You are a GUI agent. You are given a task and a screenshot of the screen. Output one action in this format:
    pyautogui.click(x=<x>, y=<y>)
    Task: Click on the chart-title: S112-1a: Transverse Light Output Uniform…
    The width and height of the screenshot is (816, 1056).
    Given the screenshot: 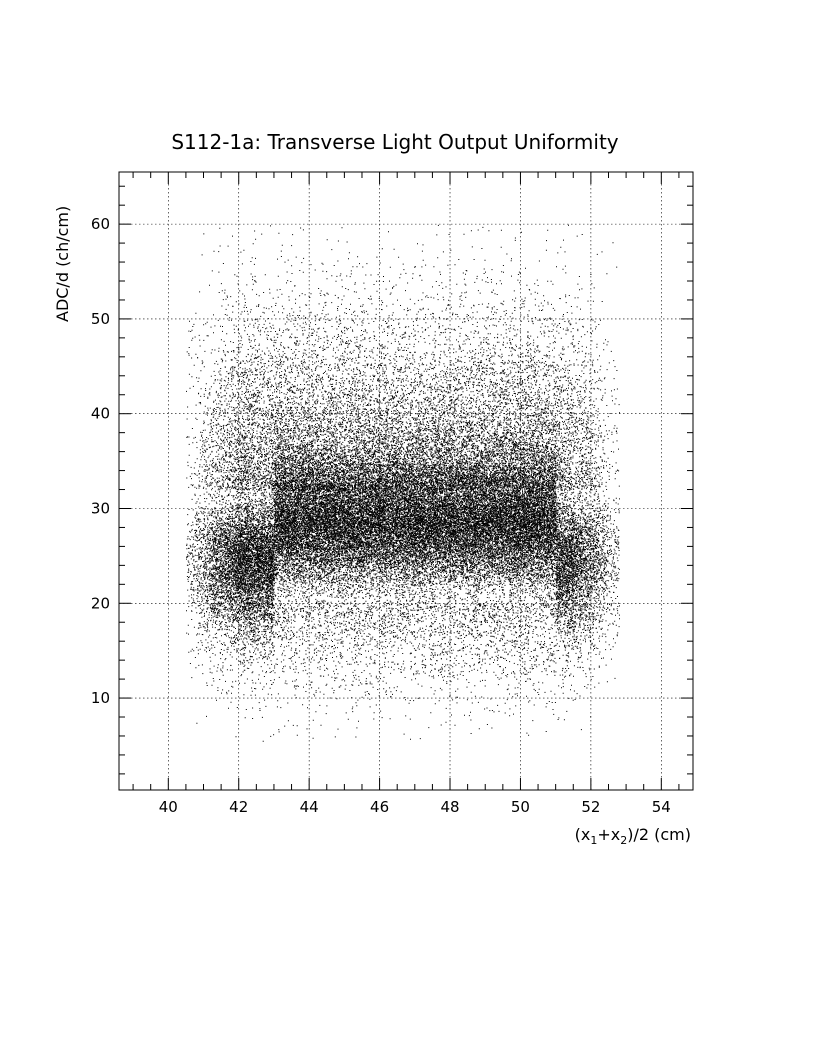 What is the action you would take?
    pyautogui.click(x=394, y=142)
    